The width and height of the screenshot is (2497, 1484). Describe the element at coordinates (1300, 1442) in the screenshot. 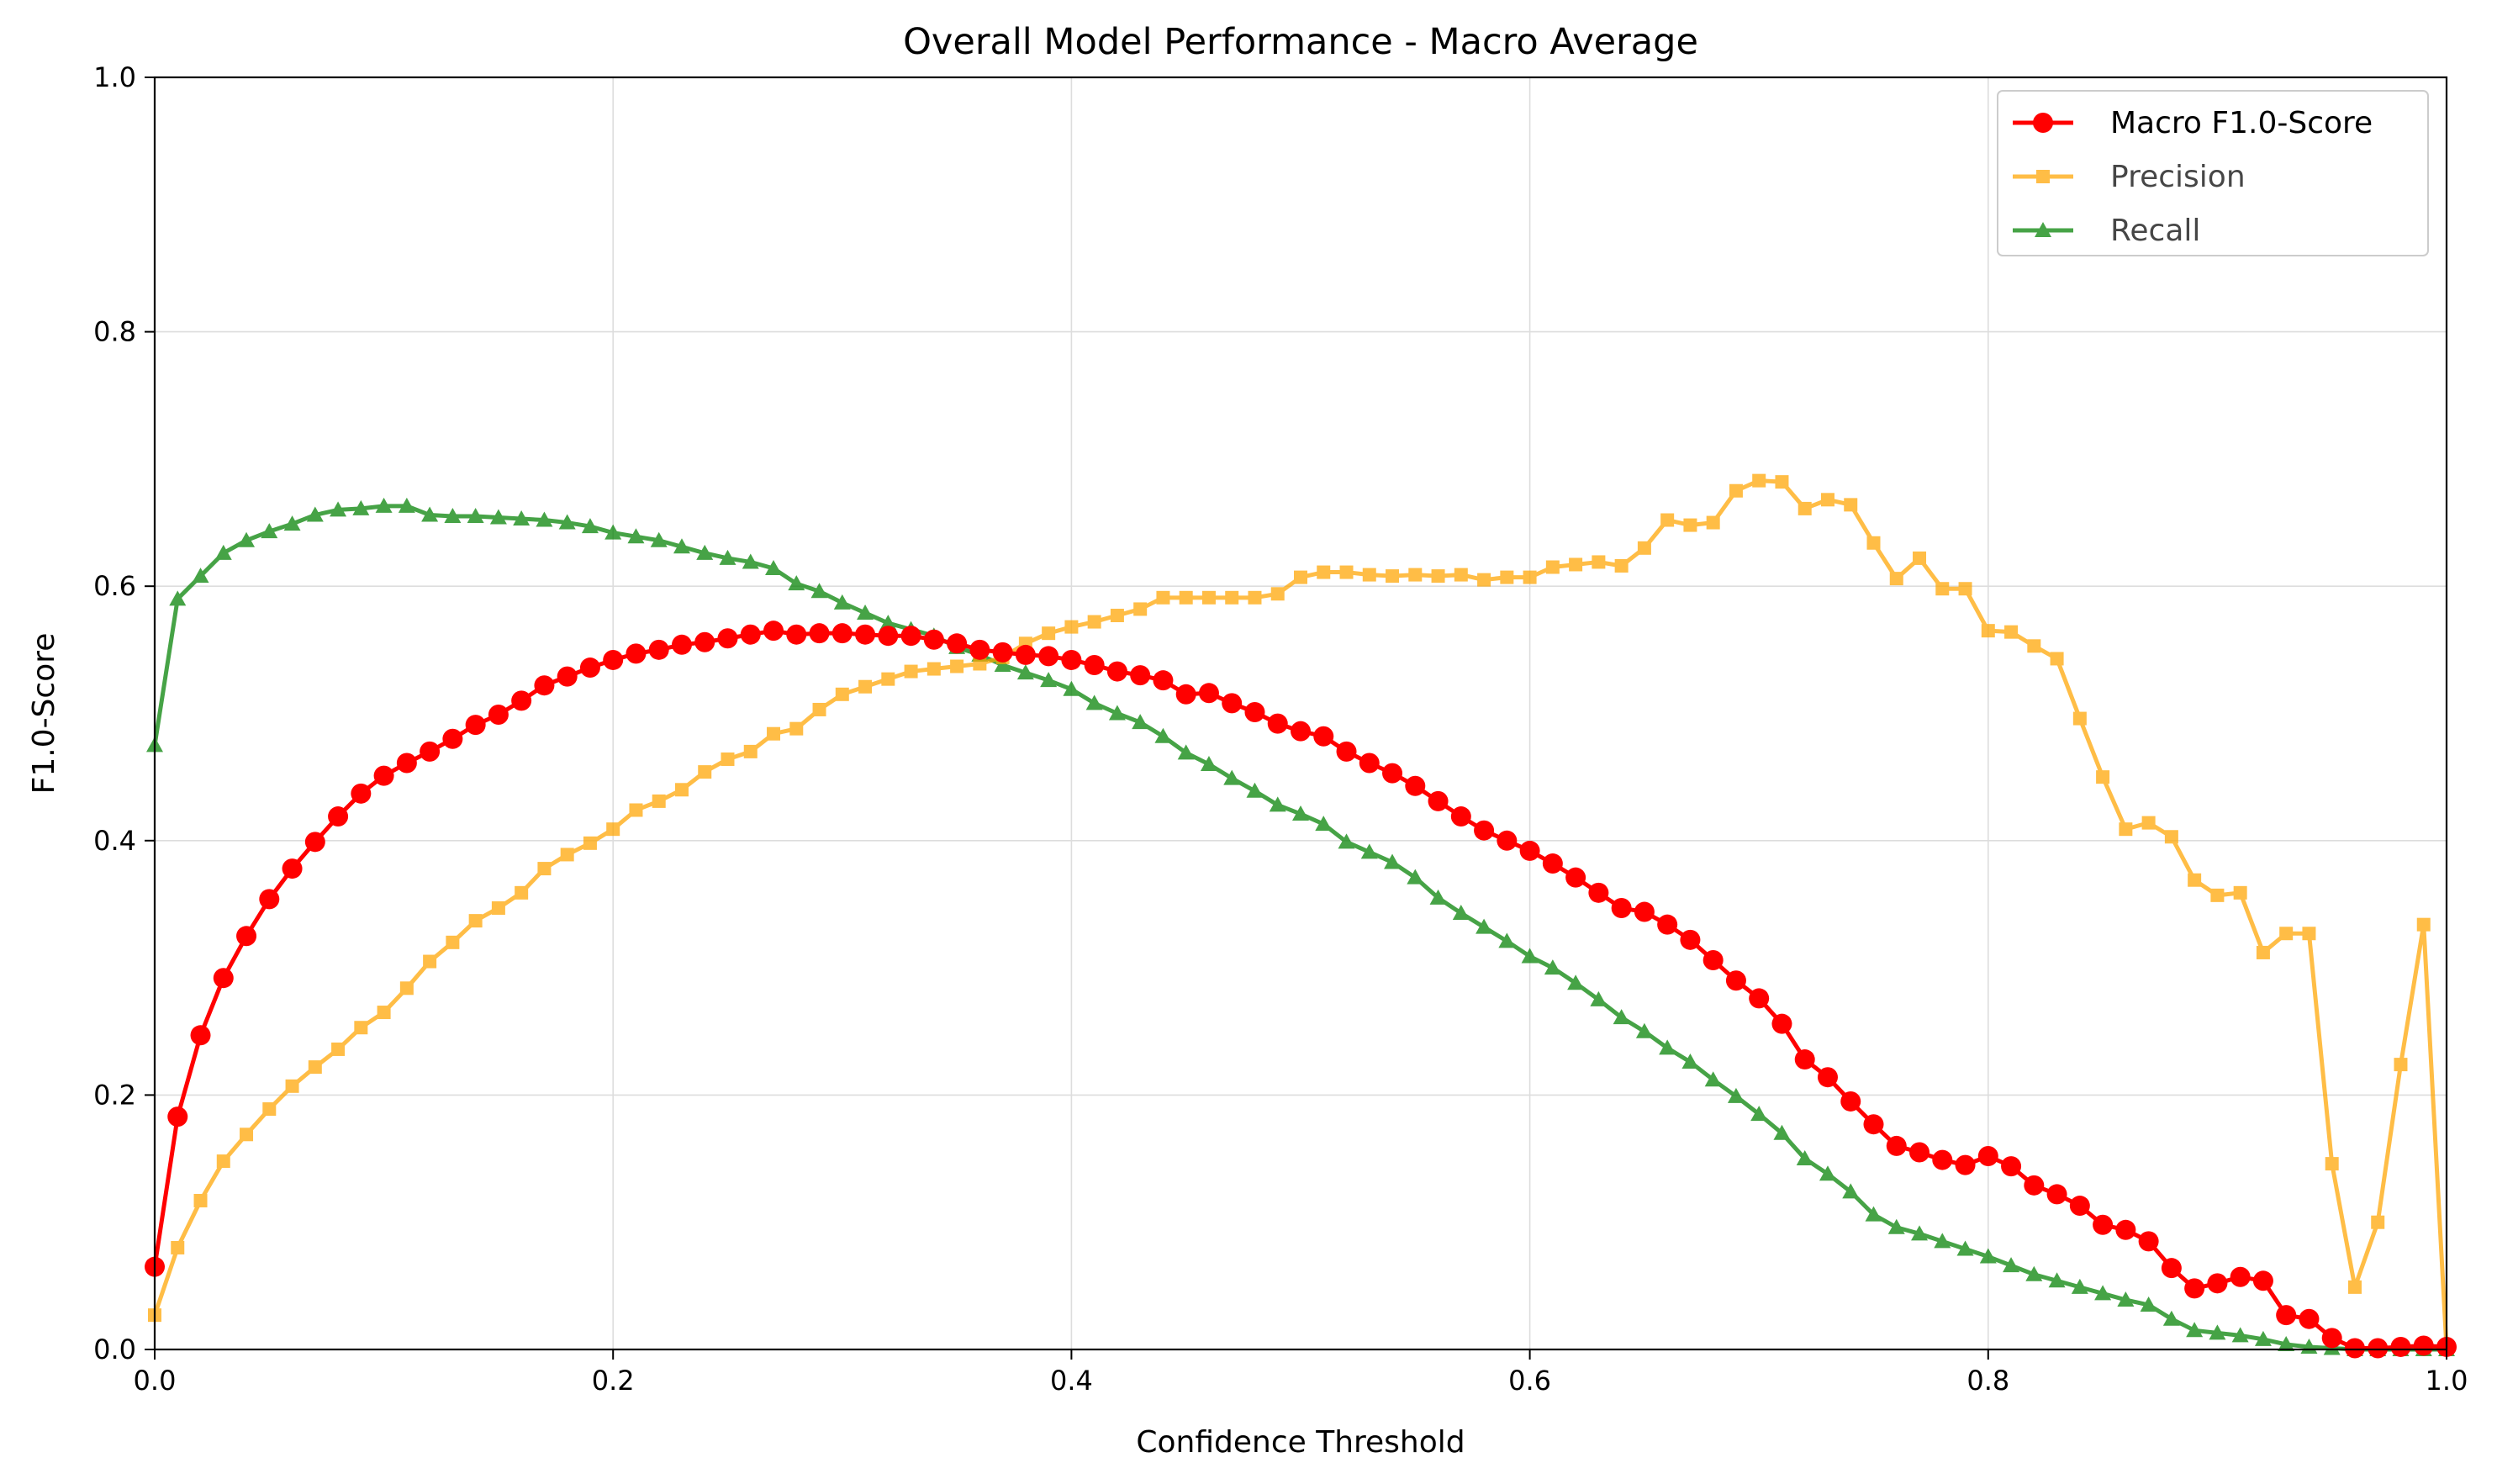

I see `x-axis-label: Confidence Threshold` at that location.